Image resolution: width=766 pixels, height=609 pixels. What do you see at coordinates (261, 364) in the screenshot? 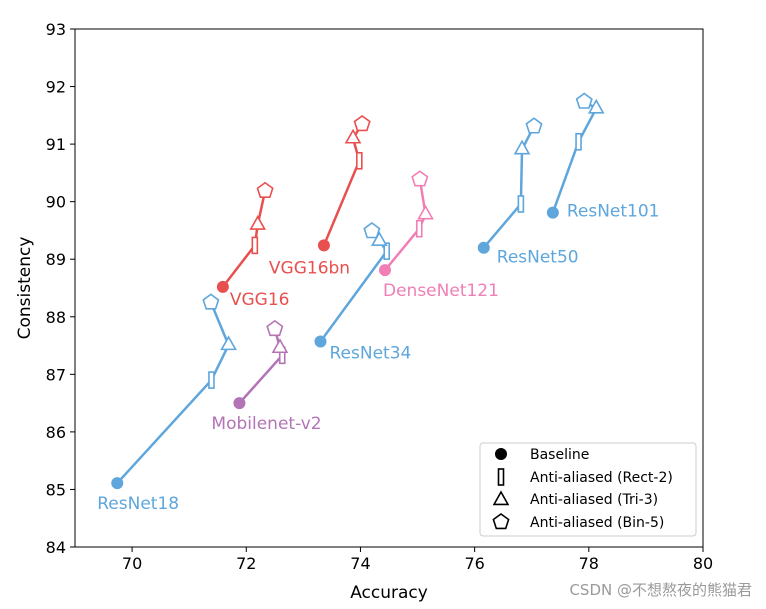
I see `series-mobilenet-v2` at bounding box center [261, 364].